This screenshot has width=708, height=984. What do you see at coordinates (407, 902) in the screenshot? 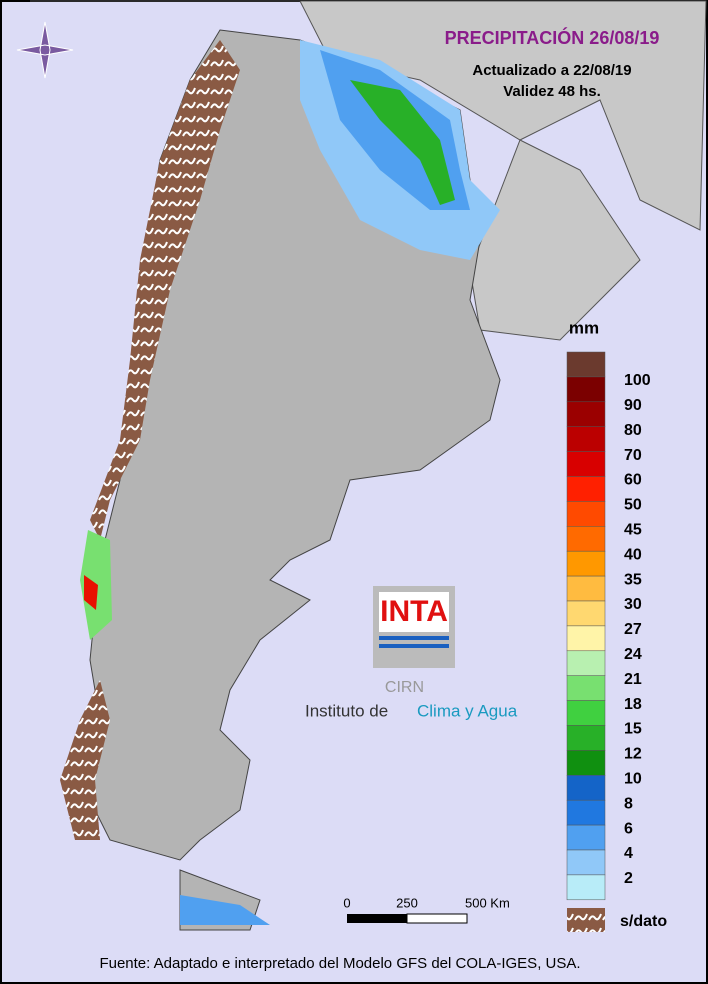
I see `scale-label: 250` at bounding box center [407, 902].